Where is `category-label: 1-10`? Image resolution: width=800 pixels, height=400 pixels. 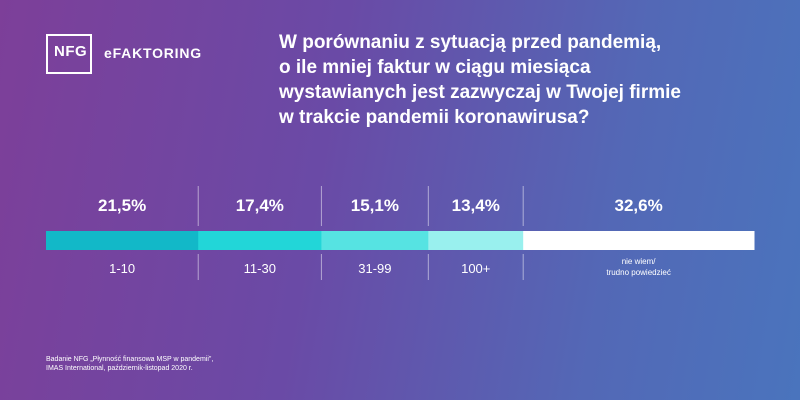
category-label: 1-10 is located at coordinates (122, 268).